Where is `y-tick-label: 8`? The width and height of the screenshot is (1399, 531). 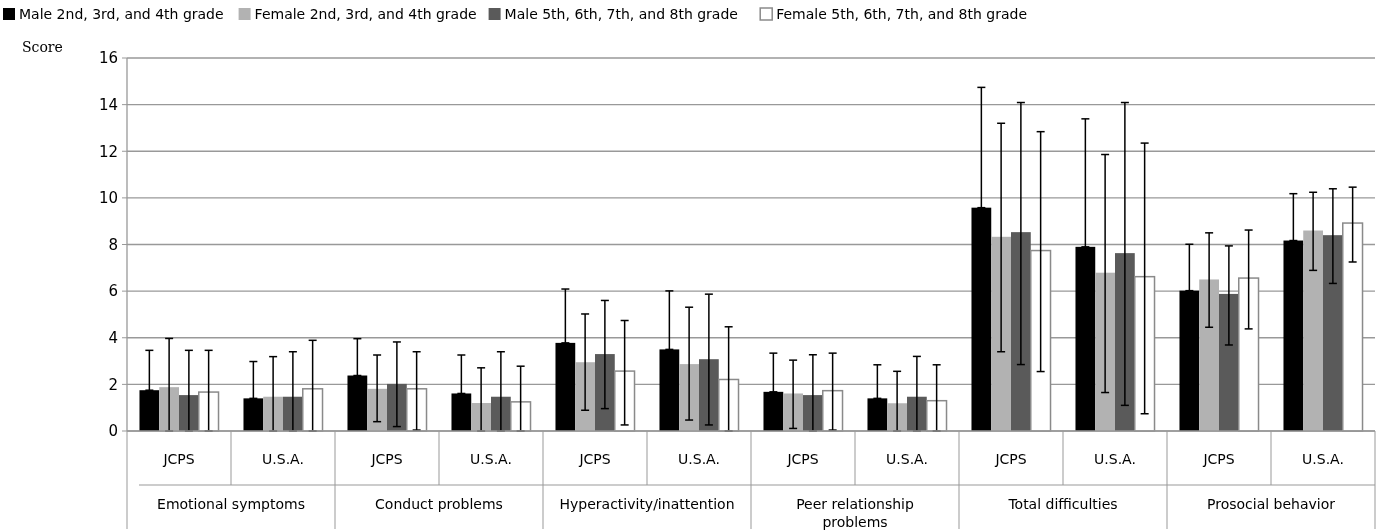
y-tick-label: 8 is located at coordinates (113, 244).